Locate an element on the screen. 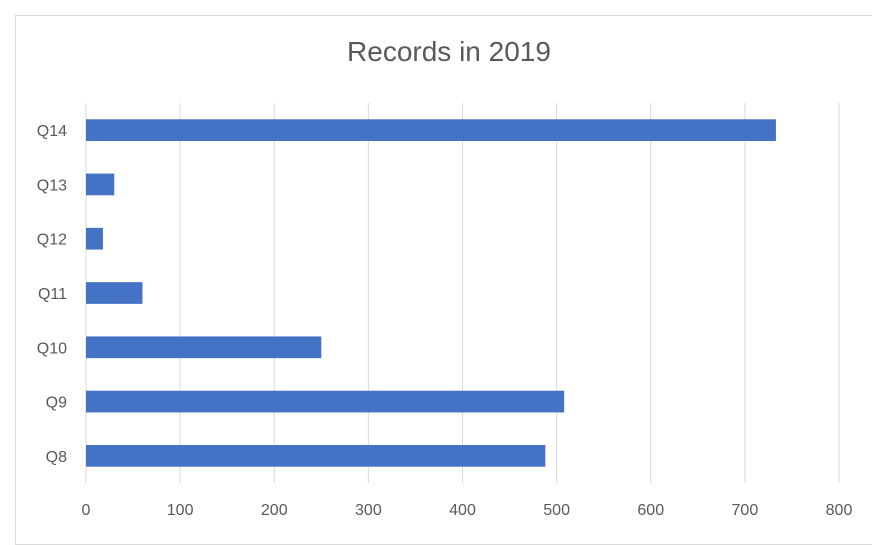  y-tick-label: Q12 is located at coordinates (52, 240).